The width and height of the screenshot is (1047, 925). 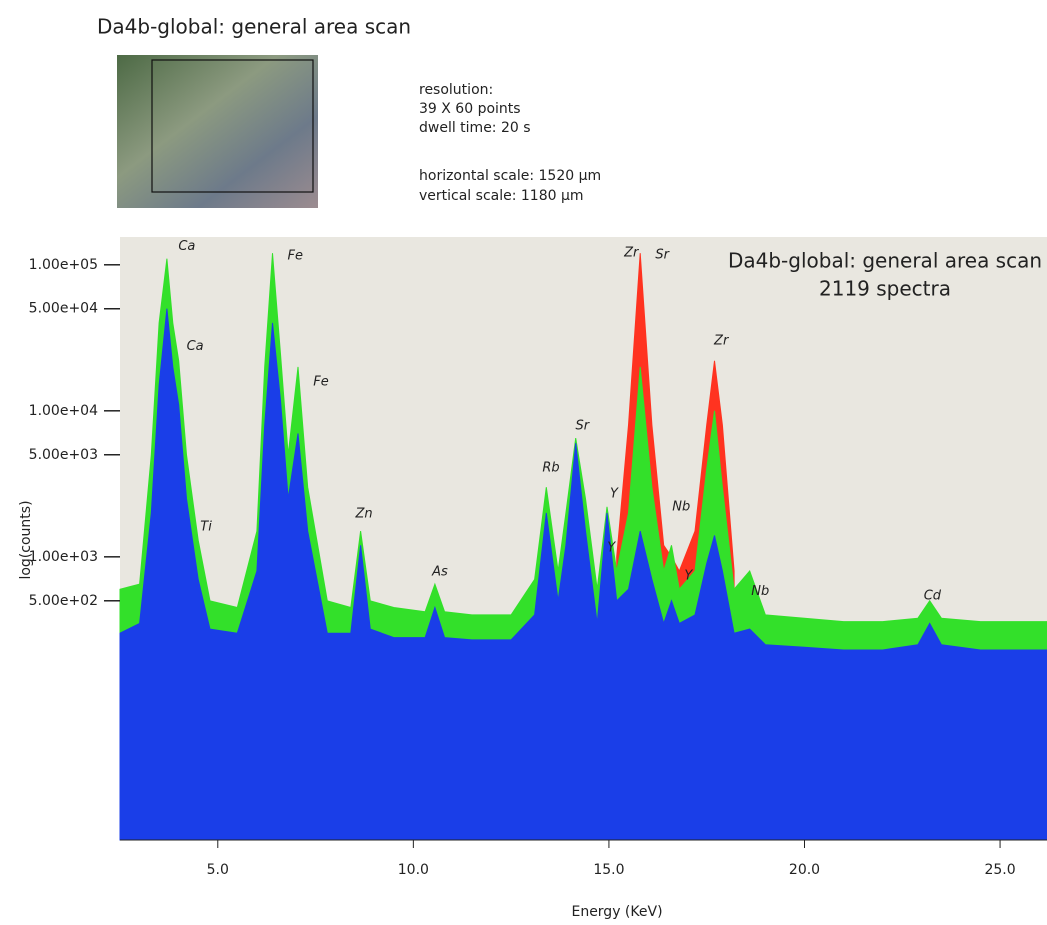 I want to click on peak-label: Cd, so click(x=933, y=595).